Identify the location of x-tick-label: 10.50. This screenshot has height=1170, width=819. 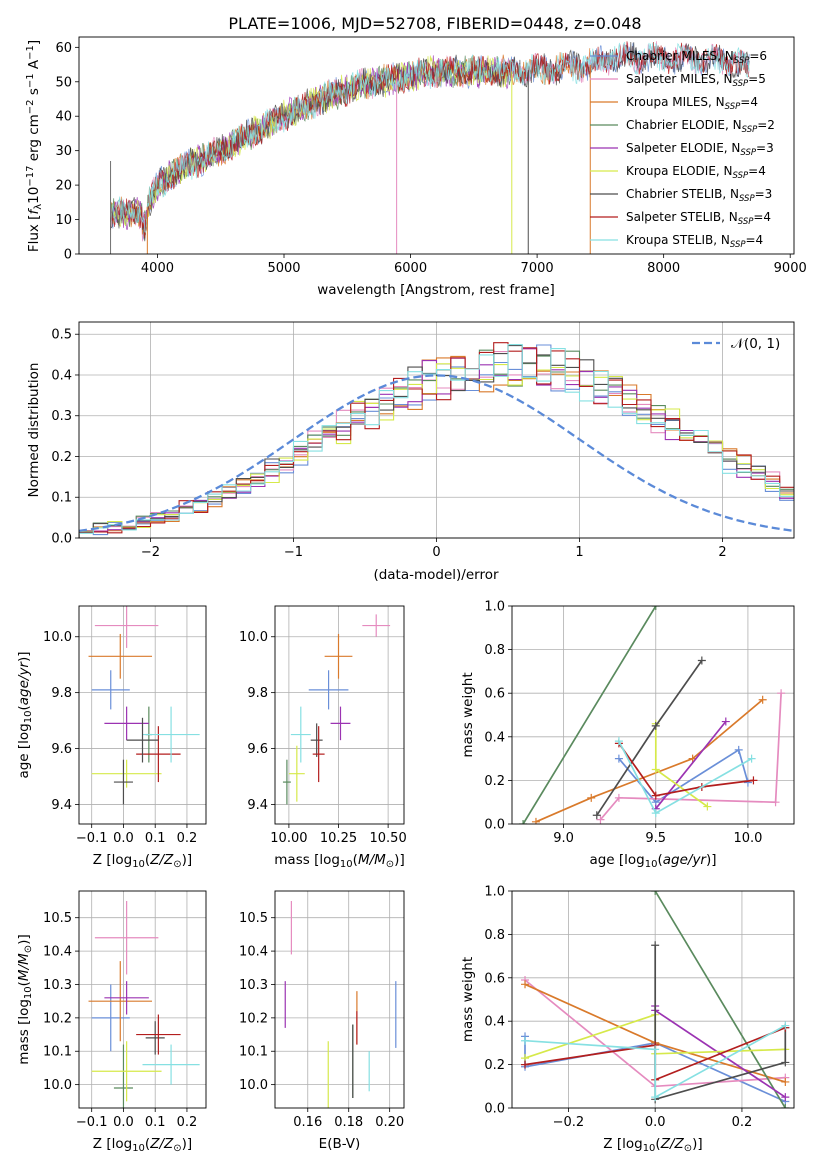
(388, 838).